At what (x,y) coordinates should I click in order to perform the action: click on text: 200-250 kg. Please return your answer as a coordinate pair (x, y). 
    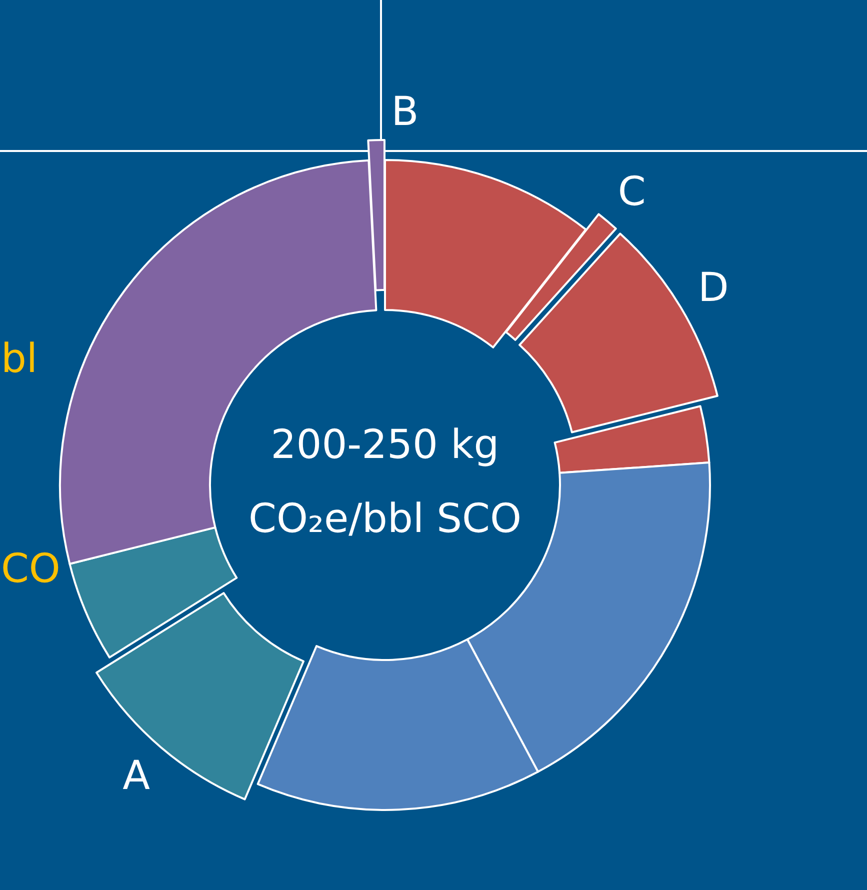
    Looking at the image, I should click on (385, 445).